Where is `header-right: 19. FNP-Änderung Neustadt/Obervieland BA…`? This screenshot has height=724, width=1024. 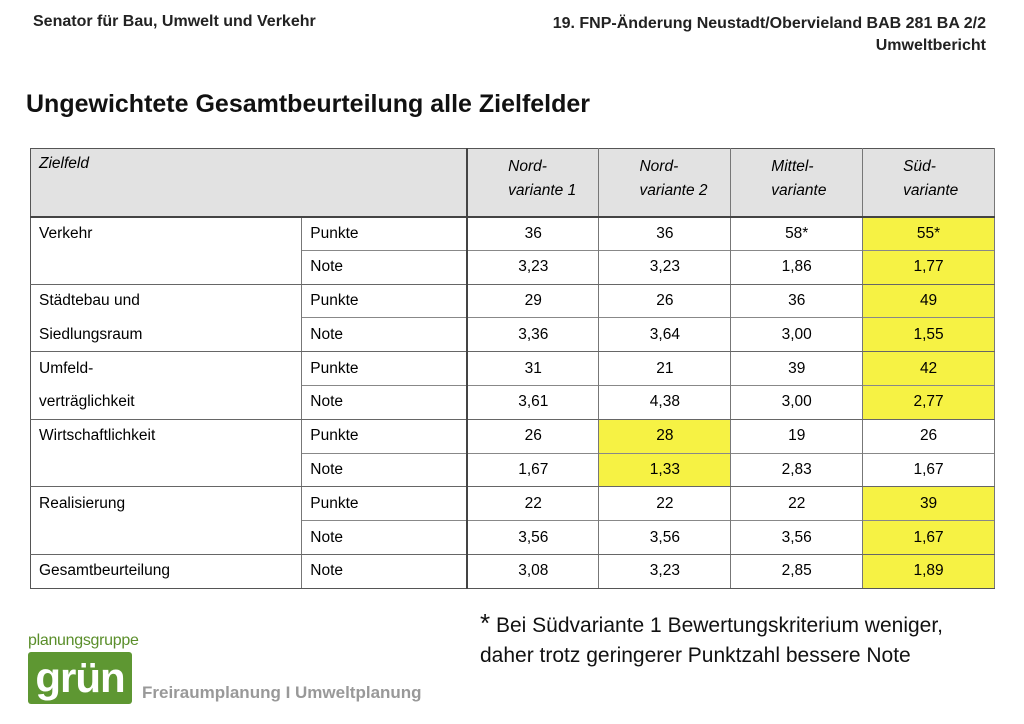
header-right: 19. FNP-Änderung Neustadt/Obervieland BA… is located at coordinates (769, 35).